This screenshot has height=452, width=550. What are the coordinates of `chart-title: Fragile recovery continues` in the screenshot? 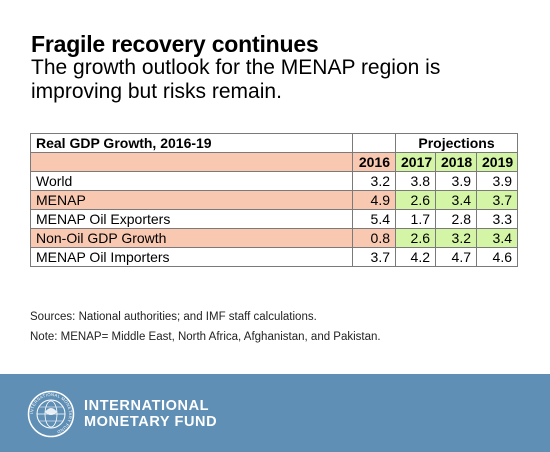 It's located at (175, 44).